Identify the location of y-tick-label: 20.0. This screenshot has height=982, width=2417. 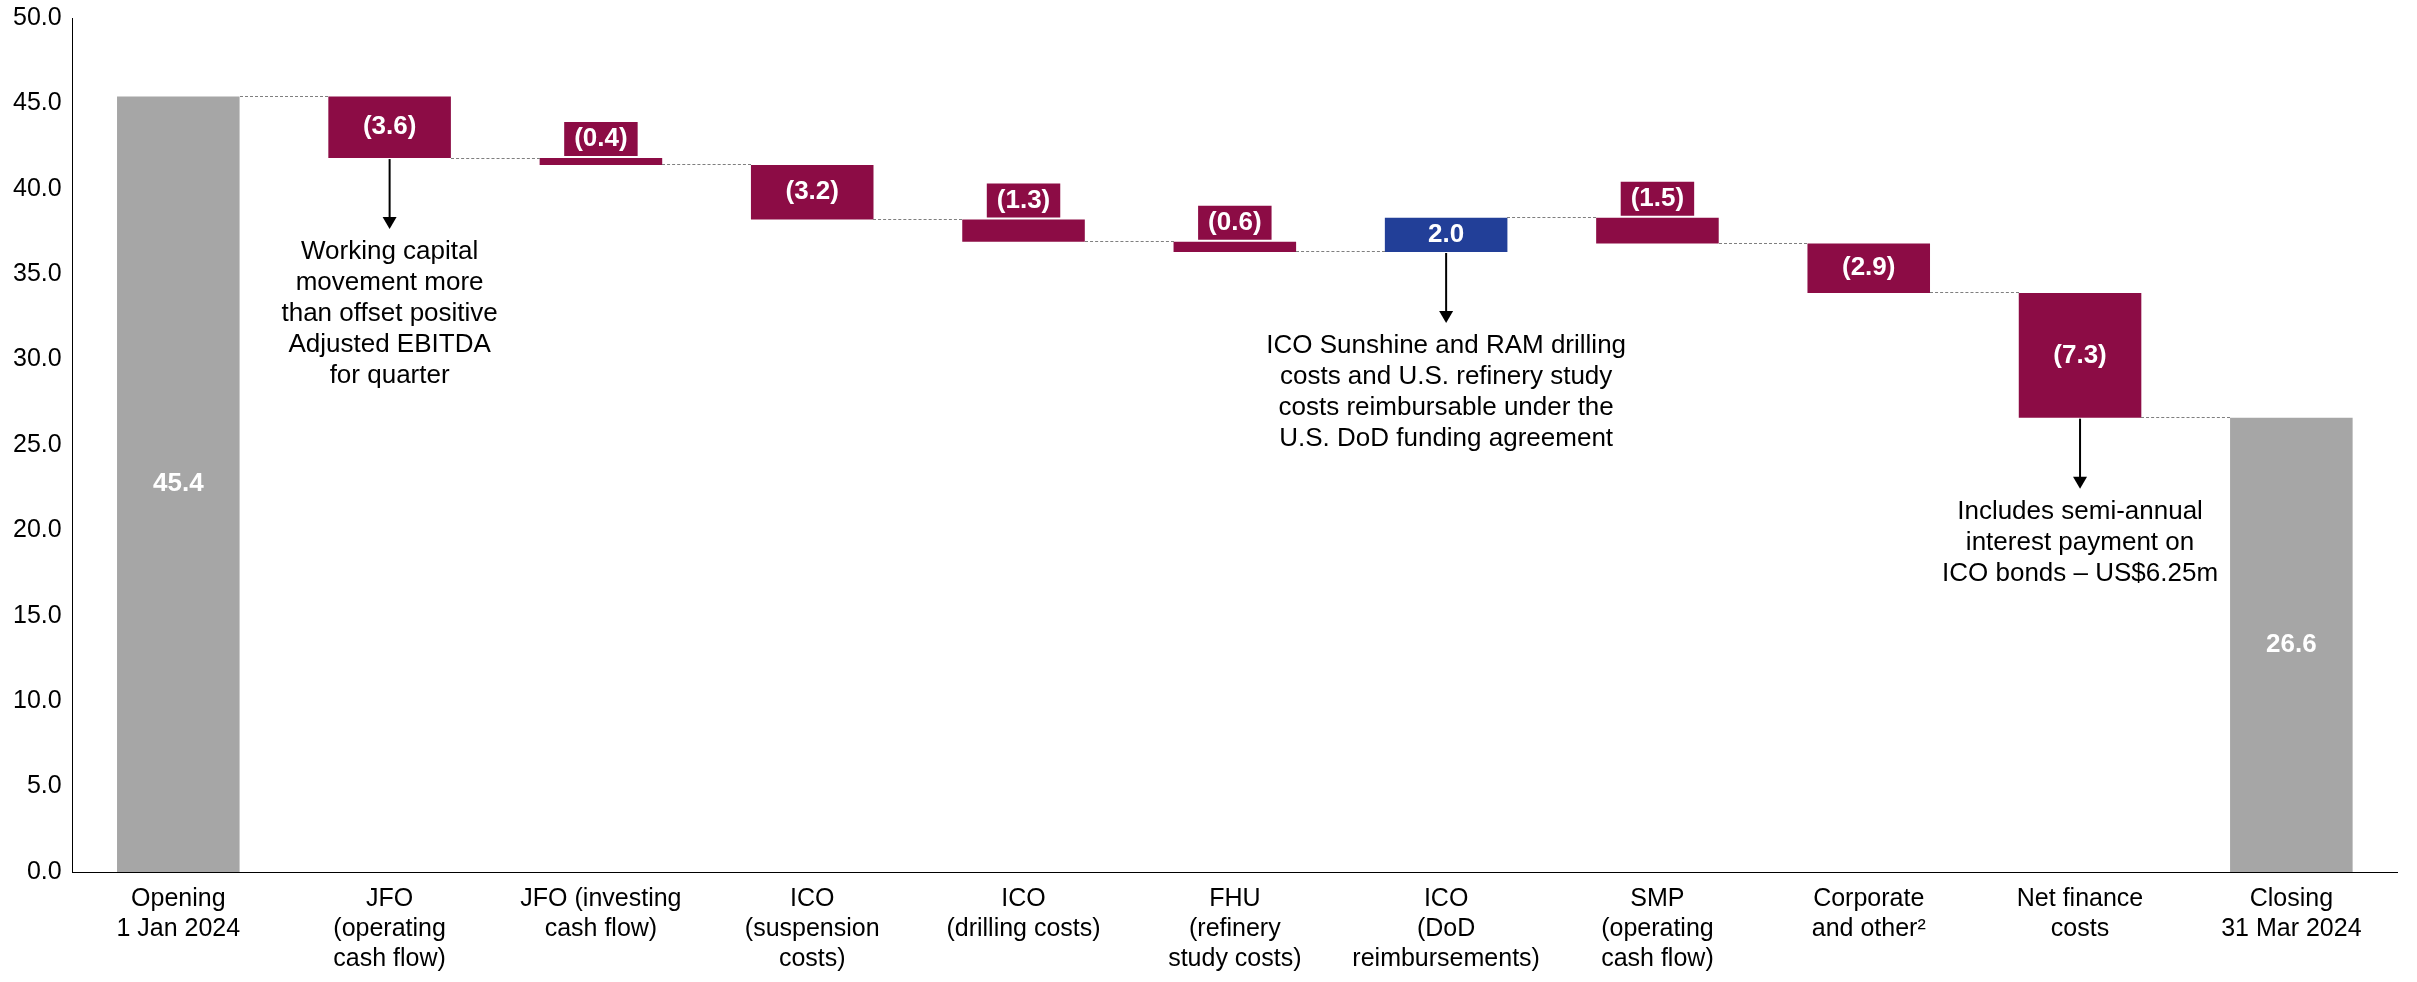
(37, 528).